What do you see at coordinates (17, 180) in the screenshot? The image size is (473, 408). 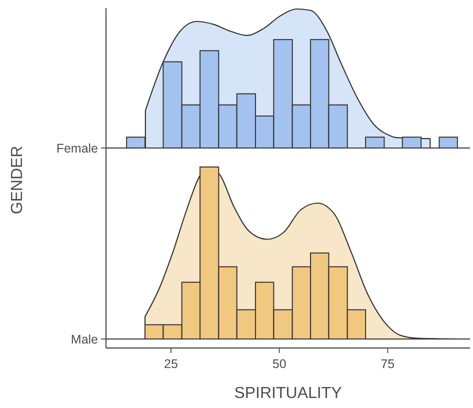 I see `y-axis-title: GENDER` at bounding box center [17, 180].